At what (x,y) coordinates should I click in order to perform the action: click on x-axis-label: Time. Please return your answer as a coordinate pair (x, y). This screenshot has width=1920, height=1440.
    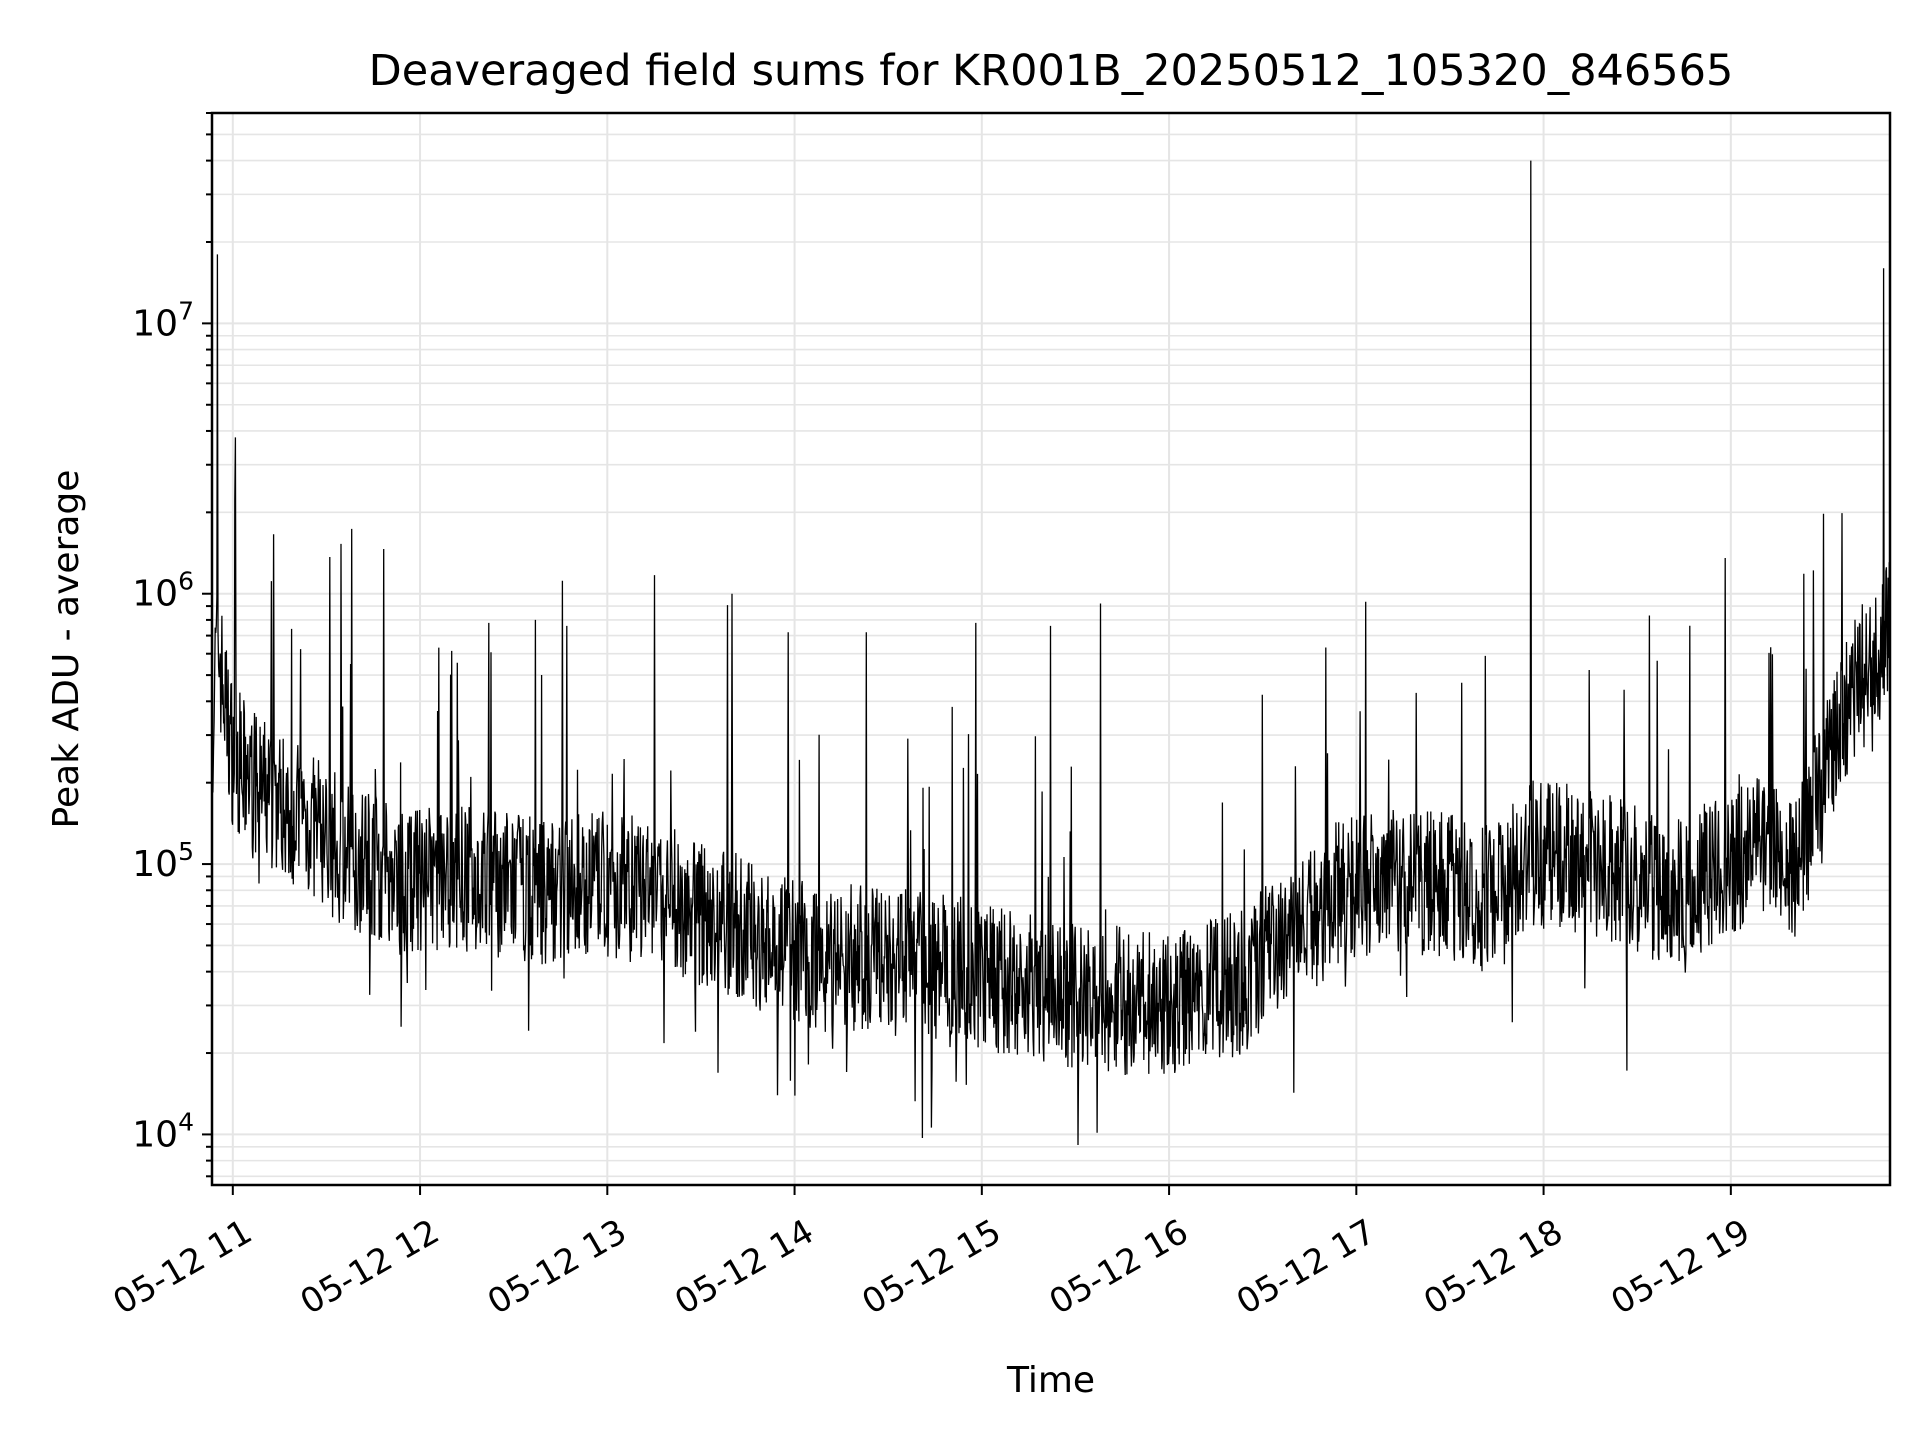
    Looking at the image, I should click on (1050, 1380).